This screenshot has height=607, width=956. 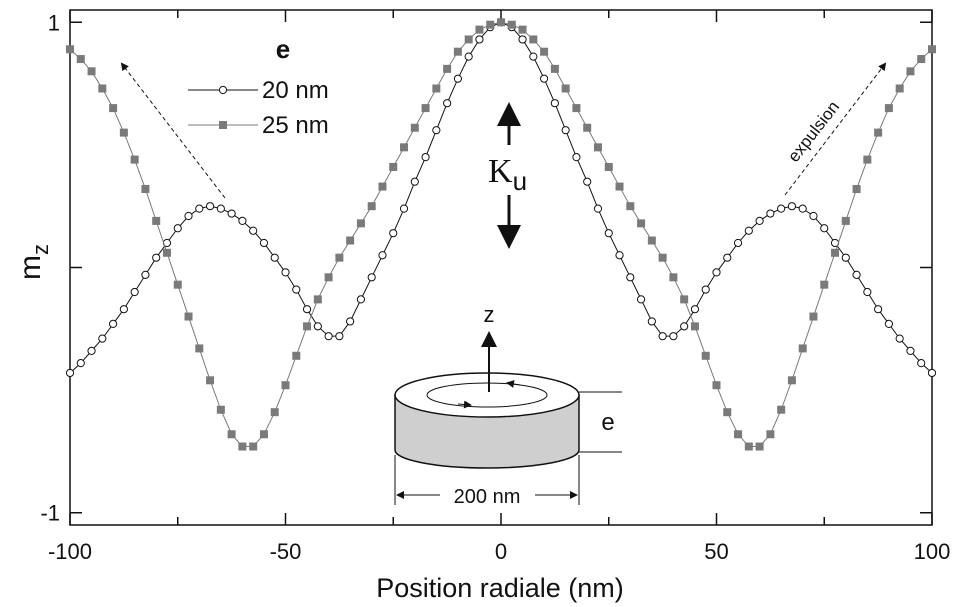 What do you see at coordinates (489, 314) in the screenshot?
I see `z-axis-label: z` at bounding box center [489, 314].